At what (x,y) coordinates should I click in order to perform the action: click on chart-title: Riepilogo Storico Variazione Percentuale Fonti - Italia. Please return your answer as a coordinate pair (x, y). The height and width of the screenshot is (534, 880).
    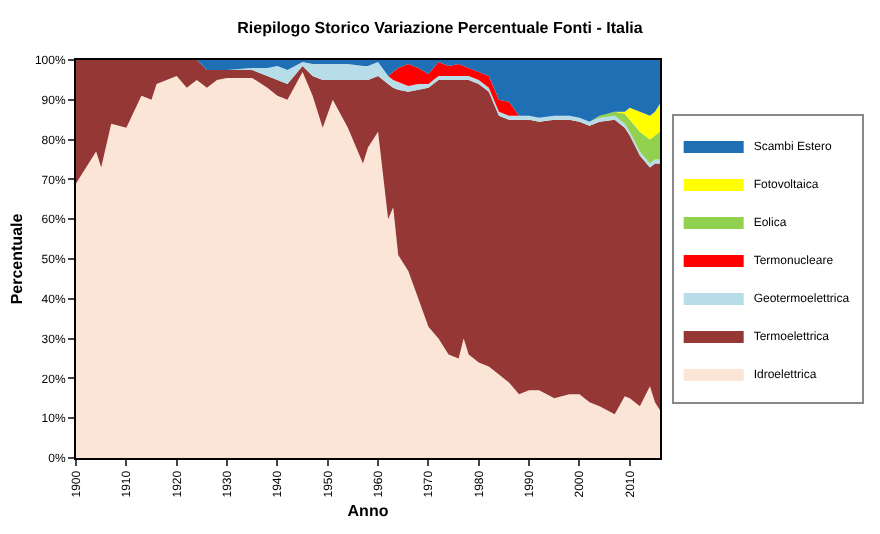
    Looking at the image, I should click on (440, 27).